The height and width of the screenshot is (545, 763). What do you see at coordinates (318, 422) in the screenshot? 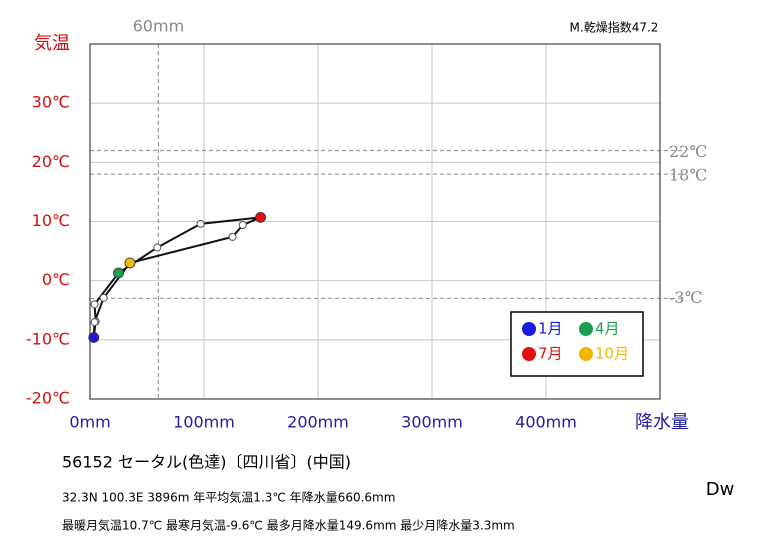
I see `x-tick-label: 200mm` at bounding box center [318, 422].